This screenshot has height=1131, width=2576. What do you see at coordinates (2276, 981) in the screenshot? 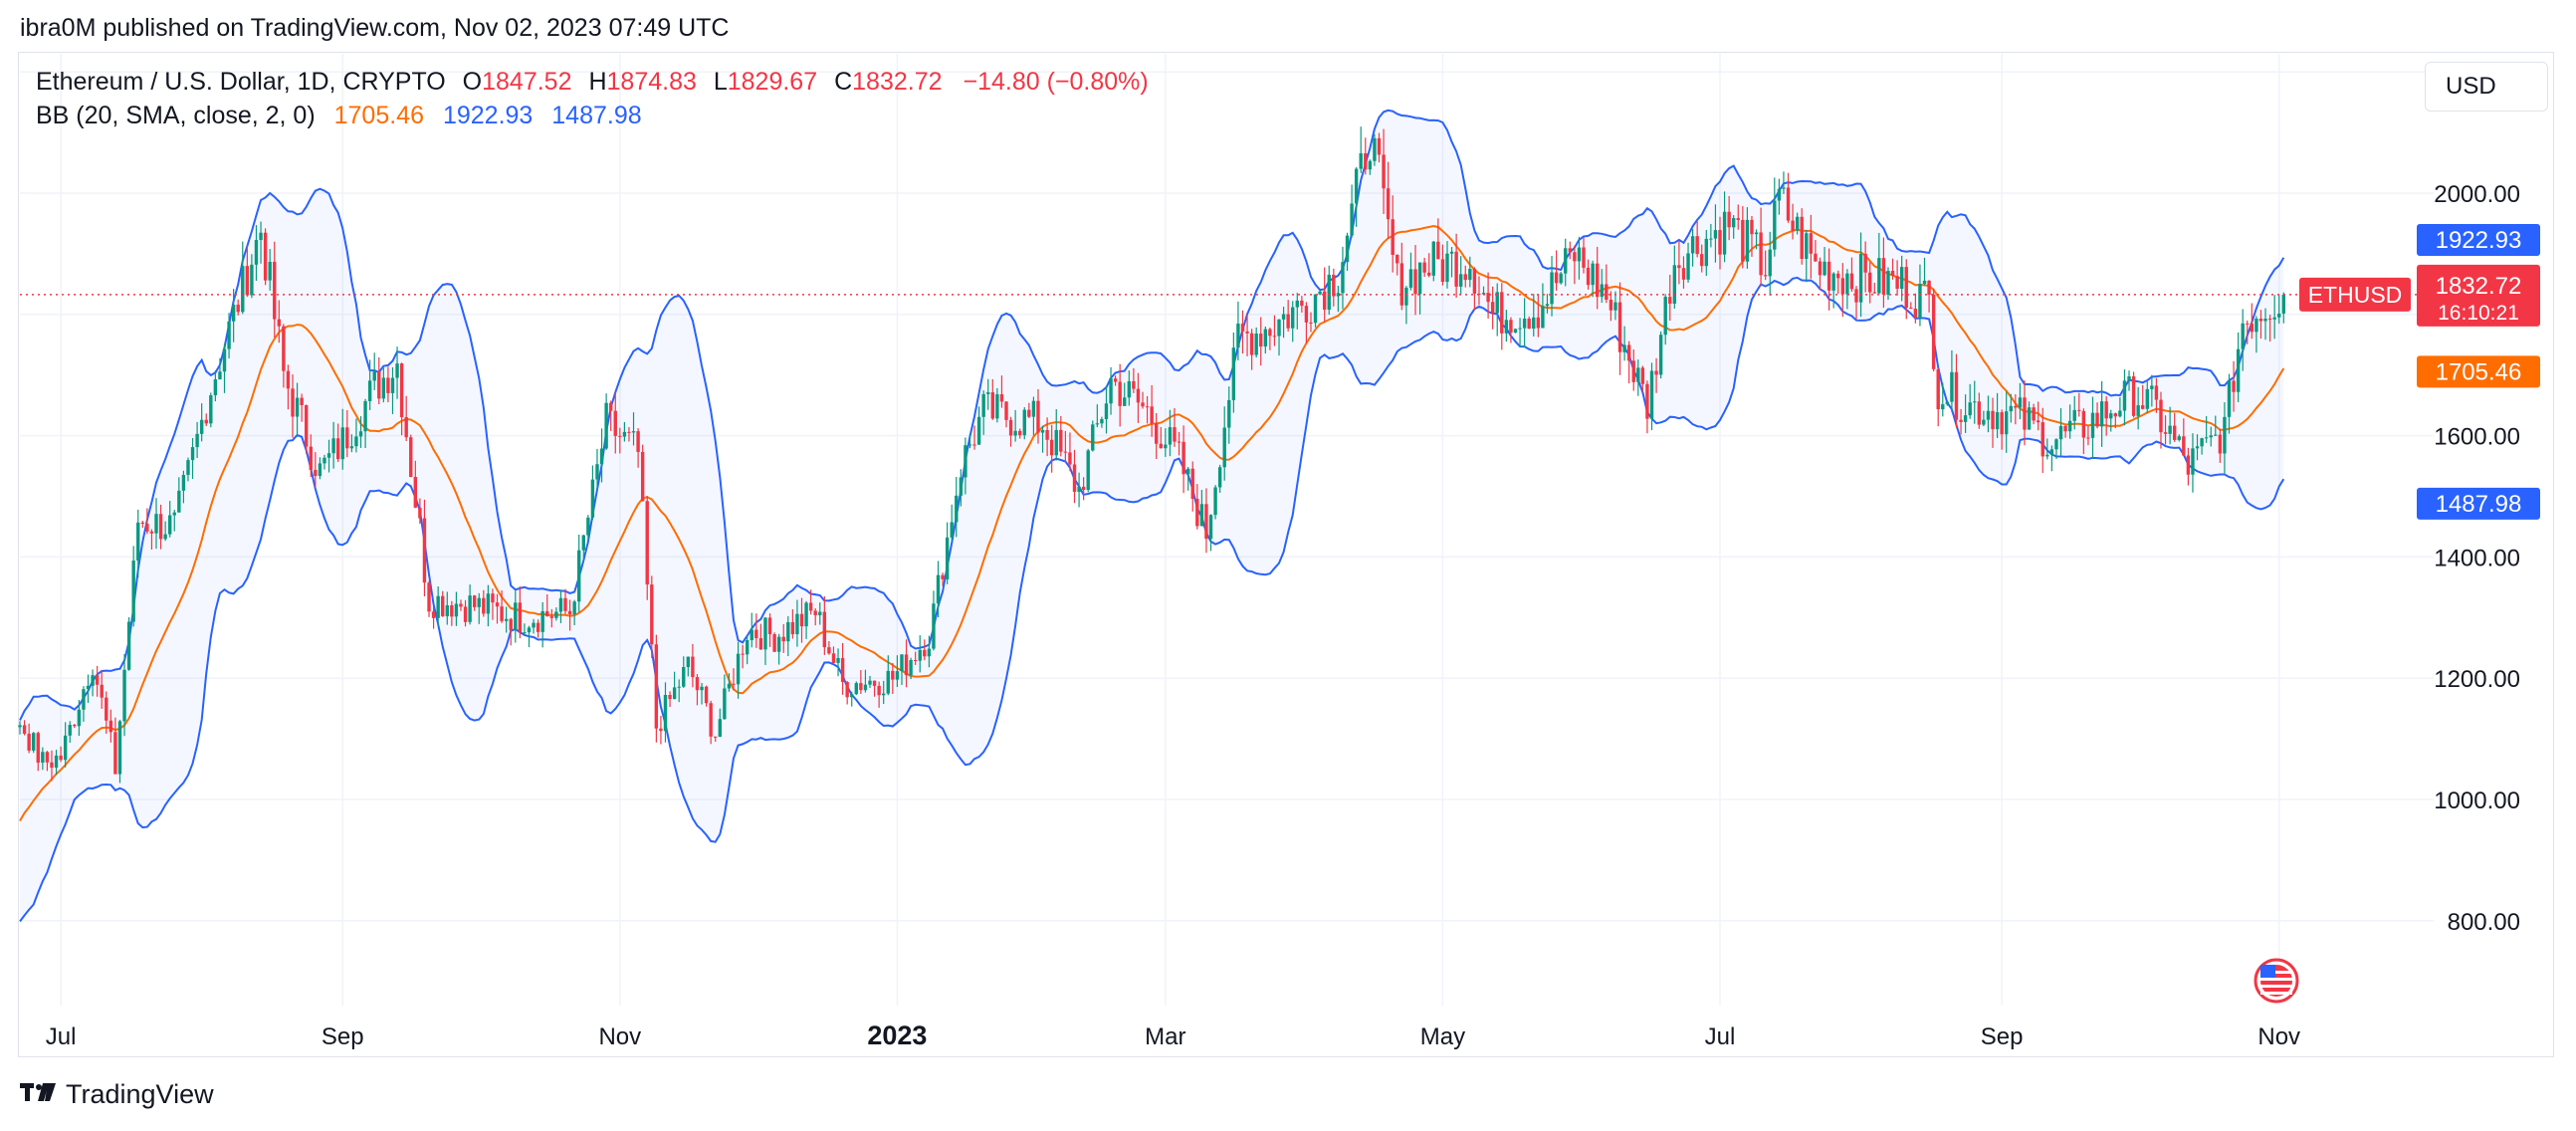
I see `us-flag-icon` at bounding box center [2276, 981].